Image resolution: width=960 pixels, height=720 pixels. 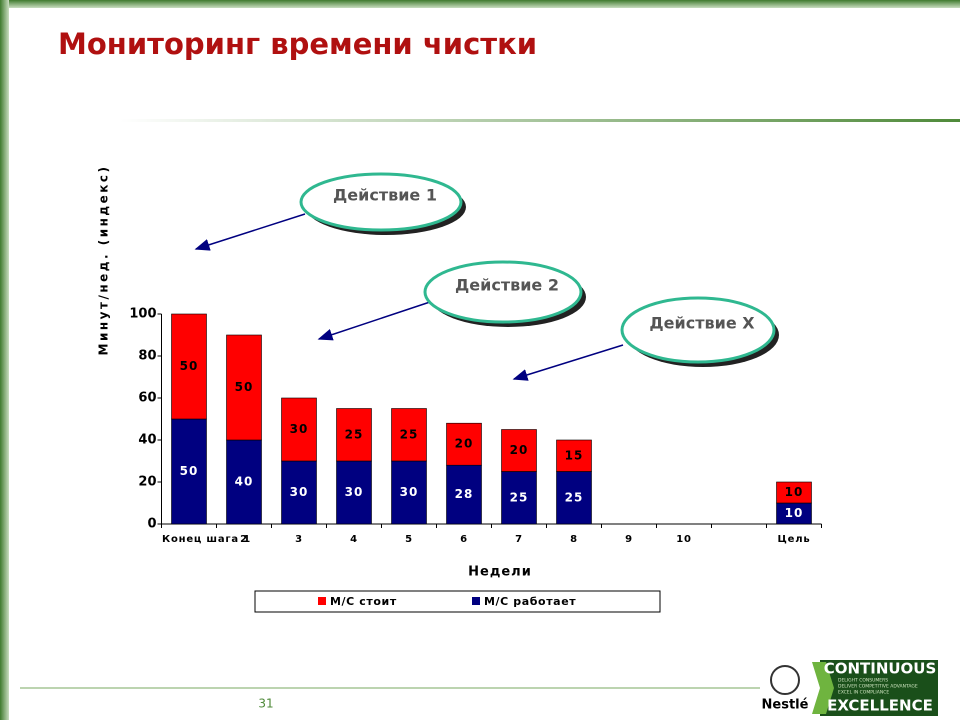 I want to click on logo-line1: CONTINUOUS, so click(x=880, y=669).